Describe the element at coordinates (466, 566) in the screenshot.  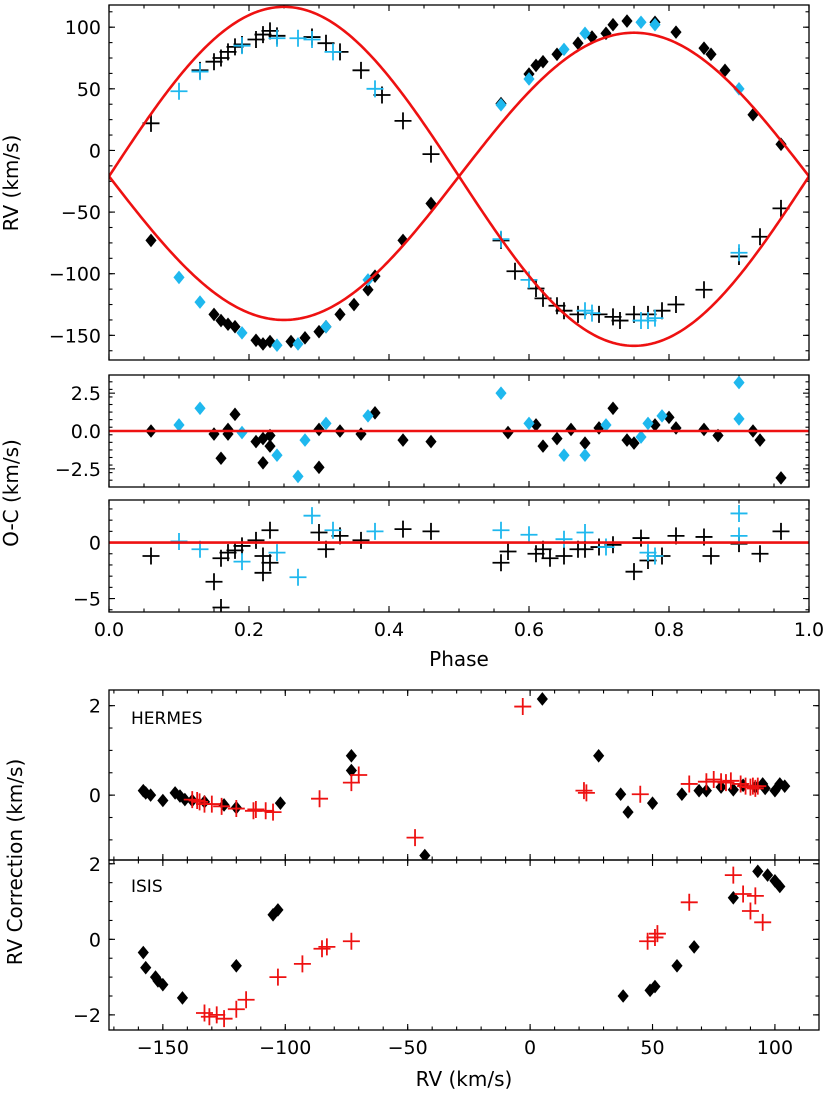
I see `series-secondary-hermes` at that location.